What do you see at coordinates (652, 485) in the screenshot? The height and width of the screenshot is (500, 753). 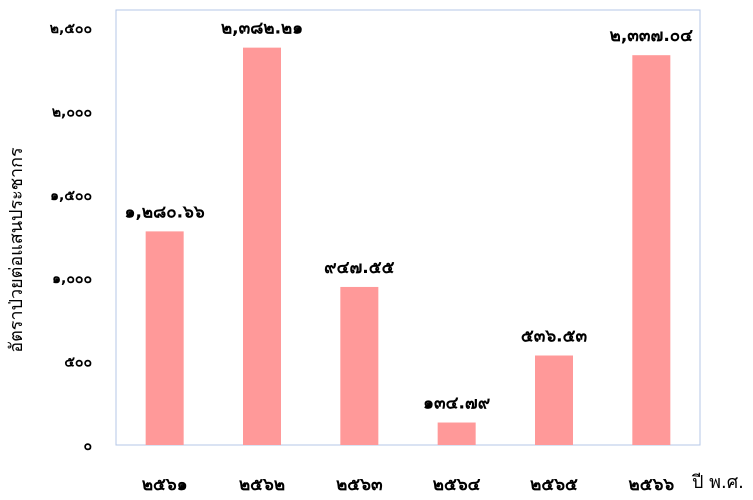 I see `x-tick-label-6: ๒๕๖๖` at bounding box center [652, 485].